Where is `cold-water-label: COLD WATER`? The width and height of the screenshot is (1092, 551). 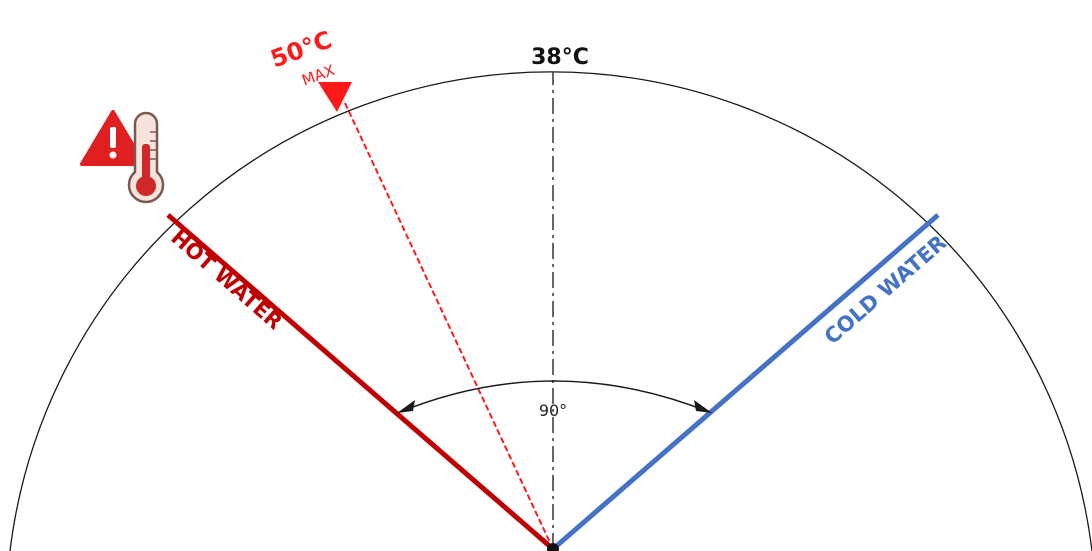
cold-water-label: COLD WATER is located at coordinates (885, 289).